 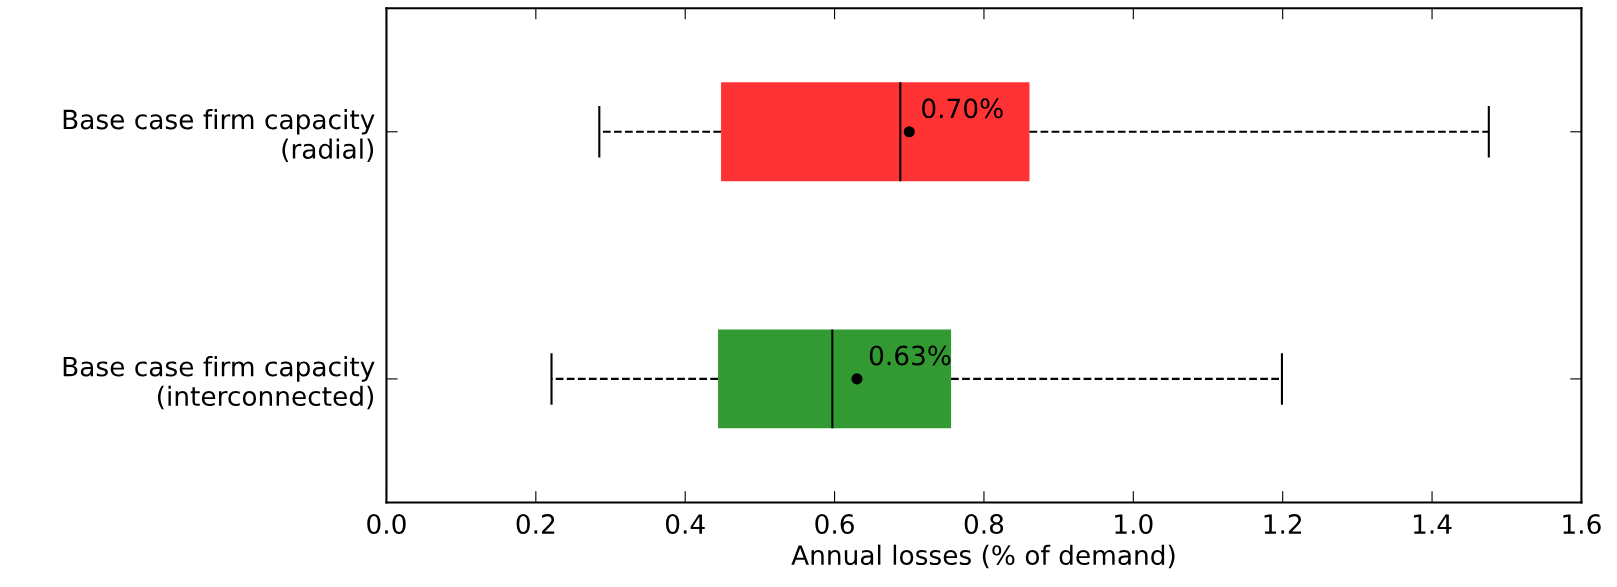 I want to click on y-tick-label: Base case firm capacity (radial), so click(x=219, y=135).